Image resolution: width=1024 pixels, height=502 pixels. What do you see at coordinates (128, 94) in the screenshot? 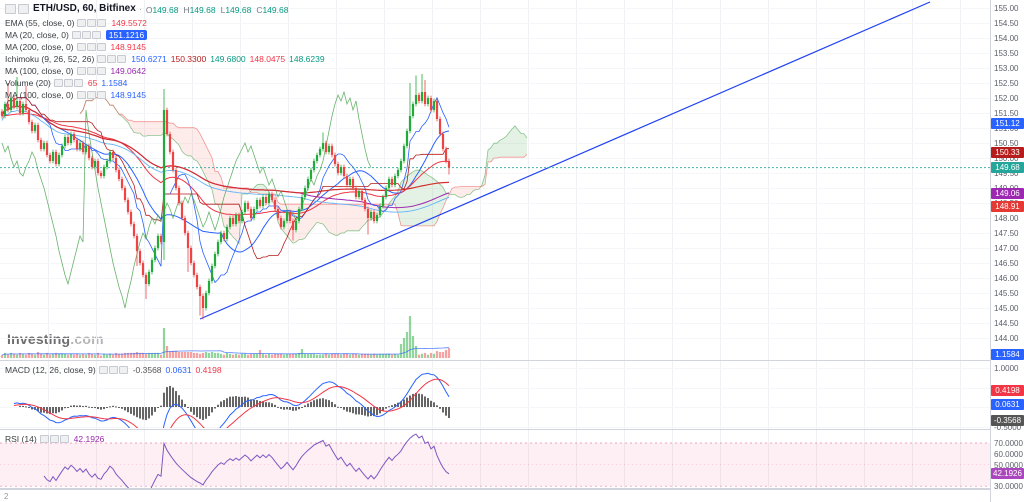
I see `indicator-value: 148.9145` at bounding box center [128, 94].